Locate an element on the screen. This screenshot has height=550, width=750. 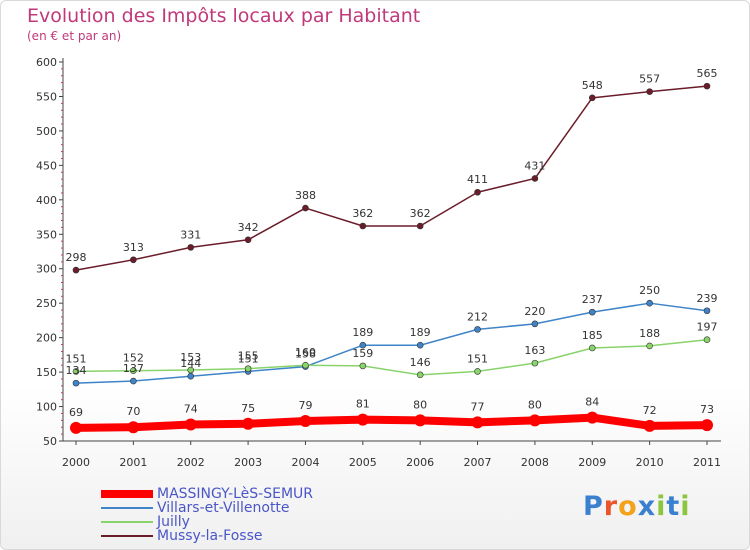
data-label-juilly: 197 is located at coordinates (707, 327).